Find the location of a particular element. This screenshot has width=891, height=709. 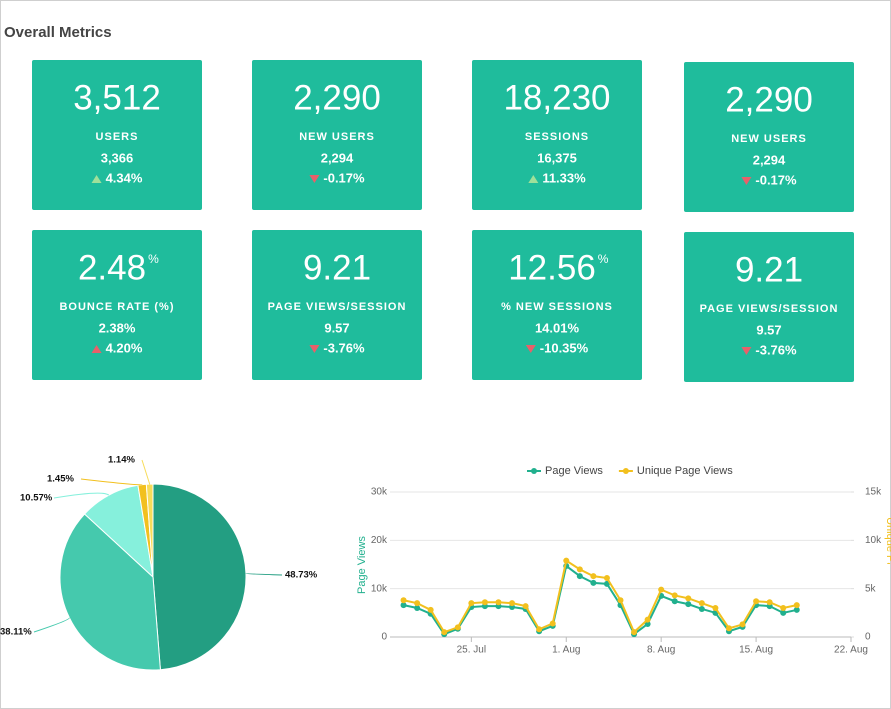

pie-label: 48.73% is located at coordinates (301, 575).